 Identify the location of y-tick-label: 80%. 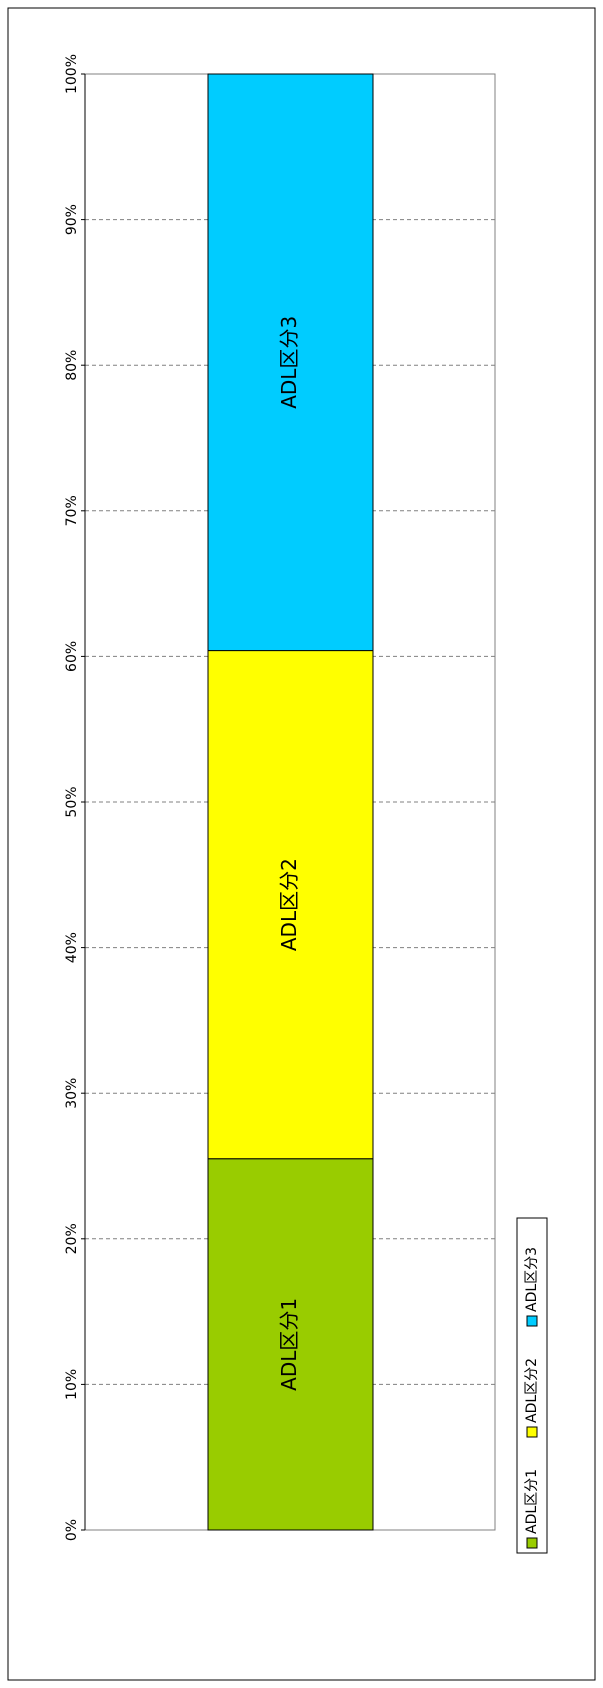
(72, 365).